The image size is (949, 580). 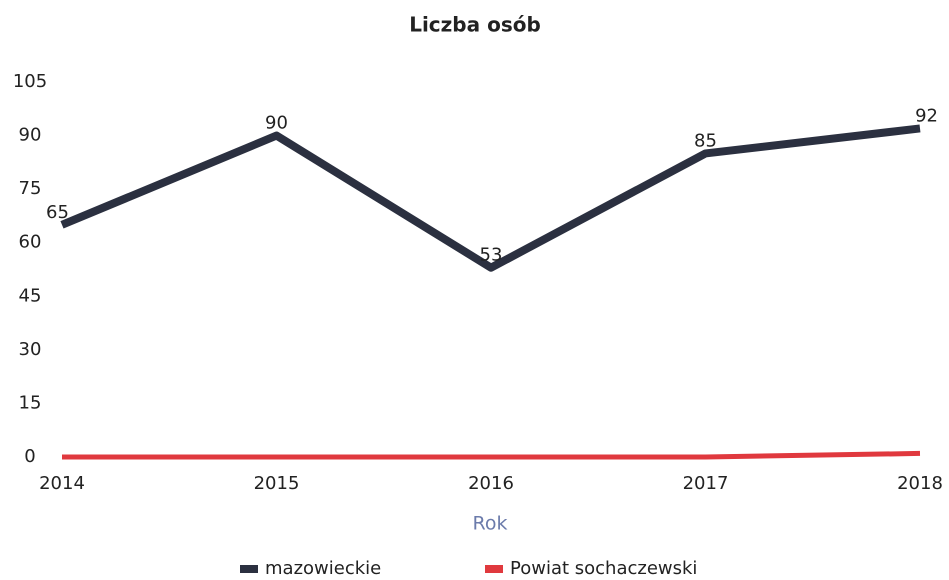 What do you see at coordinates (705, 140) in the screenshot?
I see `data-label: 85` at bounding box center [705, 140].